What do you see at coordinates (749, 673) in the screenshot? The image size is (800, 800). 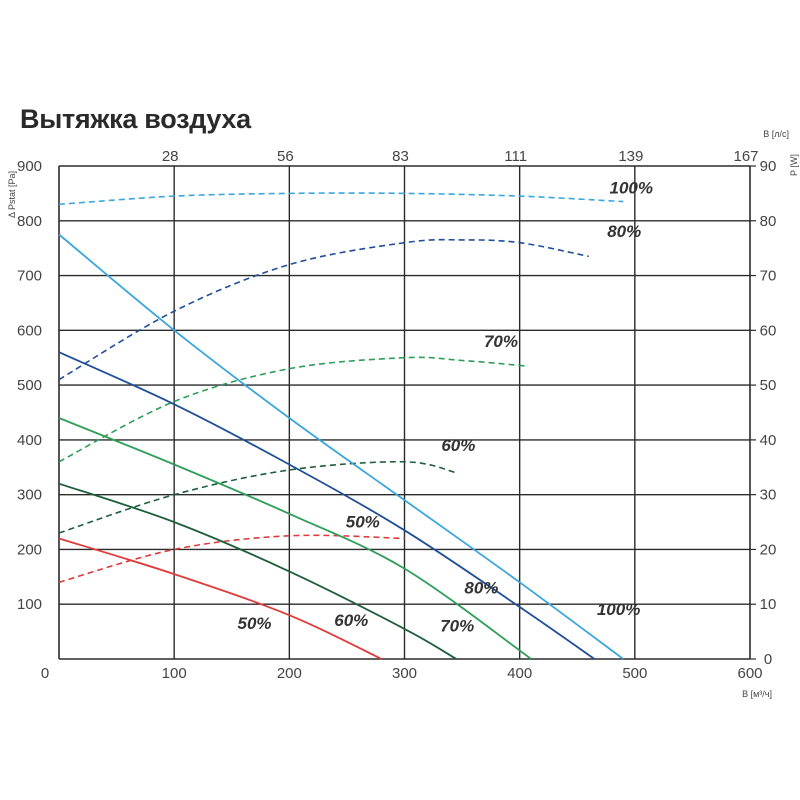 I see `x-bottom-tick-label: 600` at bounding box center [749, 673].